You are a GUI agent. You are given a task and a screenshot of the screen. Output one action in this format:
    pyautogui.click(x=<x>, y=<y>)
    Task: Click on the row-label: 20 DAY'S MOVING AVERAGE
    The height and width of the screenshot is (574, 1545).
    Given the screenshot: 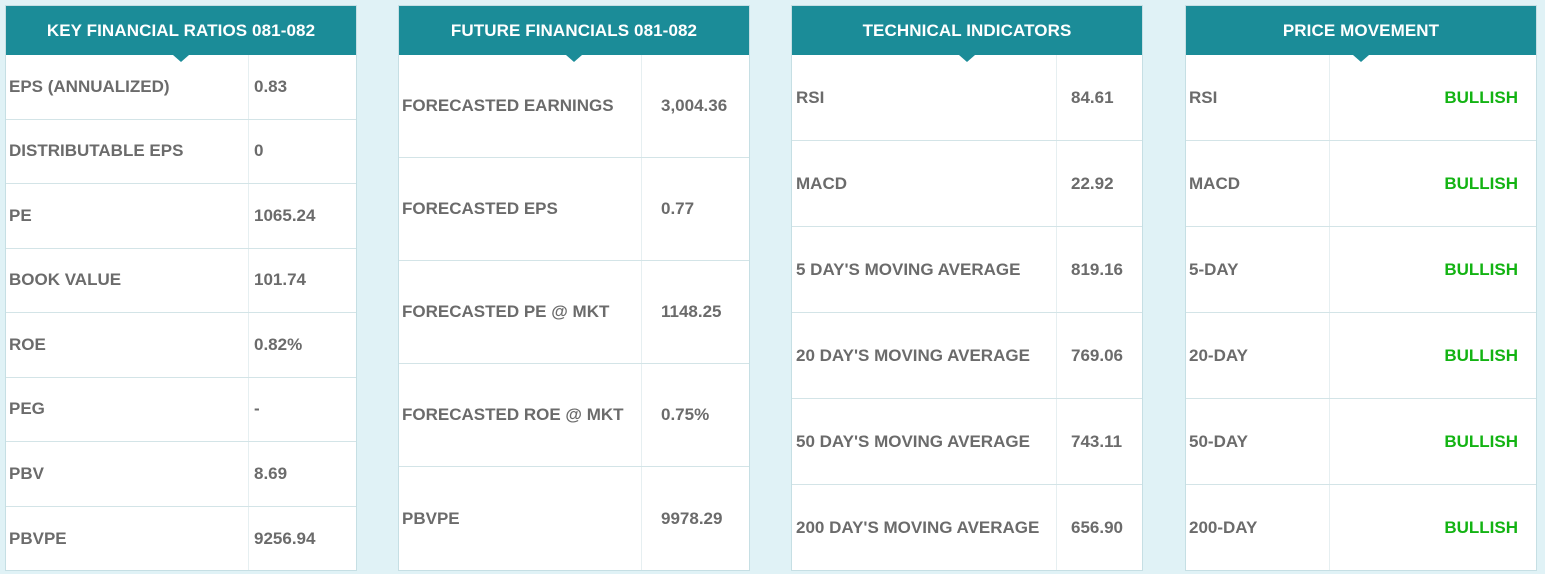 What is the action you would take?
    pyautogui.click(x=924, y=355)
    